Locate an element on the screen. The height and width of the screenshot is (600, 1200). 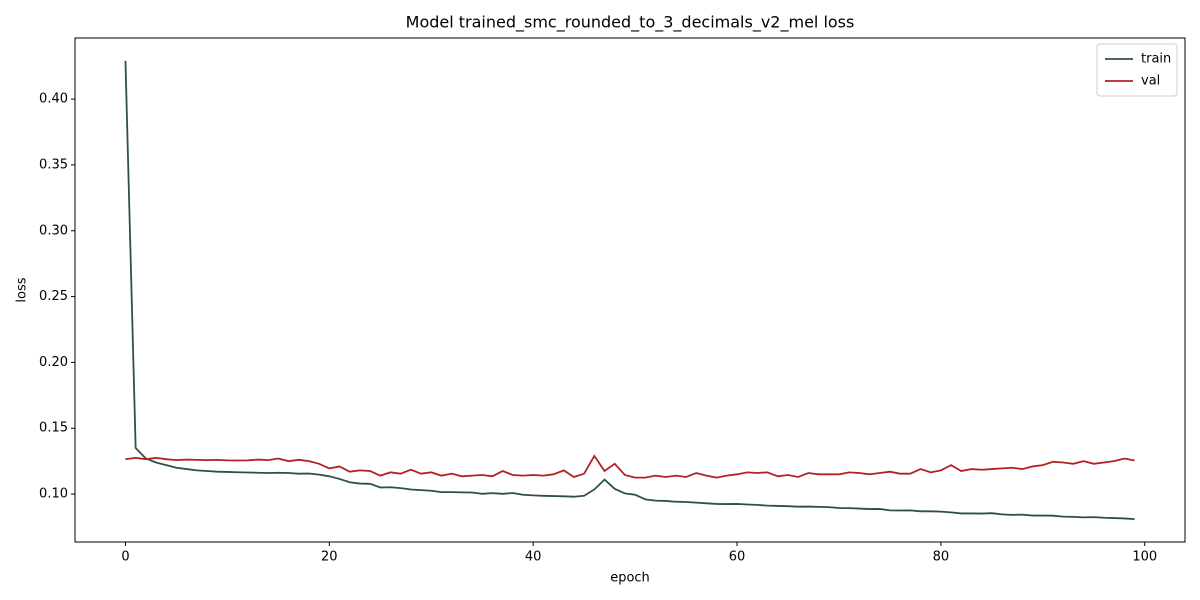
x-tick-label: 20 is located at coordinates (329, 557).